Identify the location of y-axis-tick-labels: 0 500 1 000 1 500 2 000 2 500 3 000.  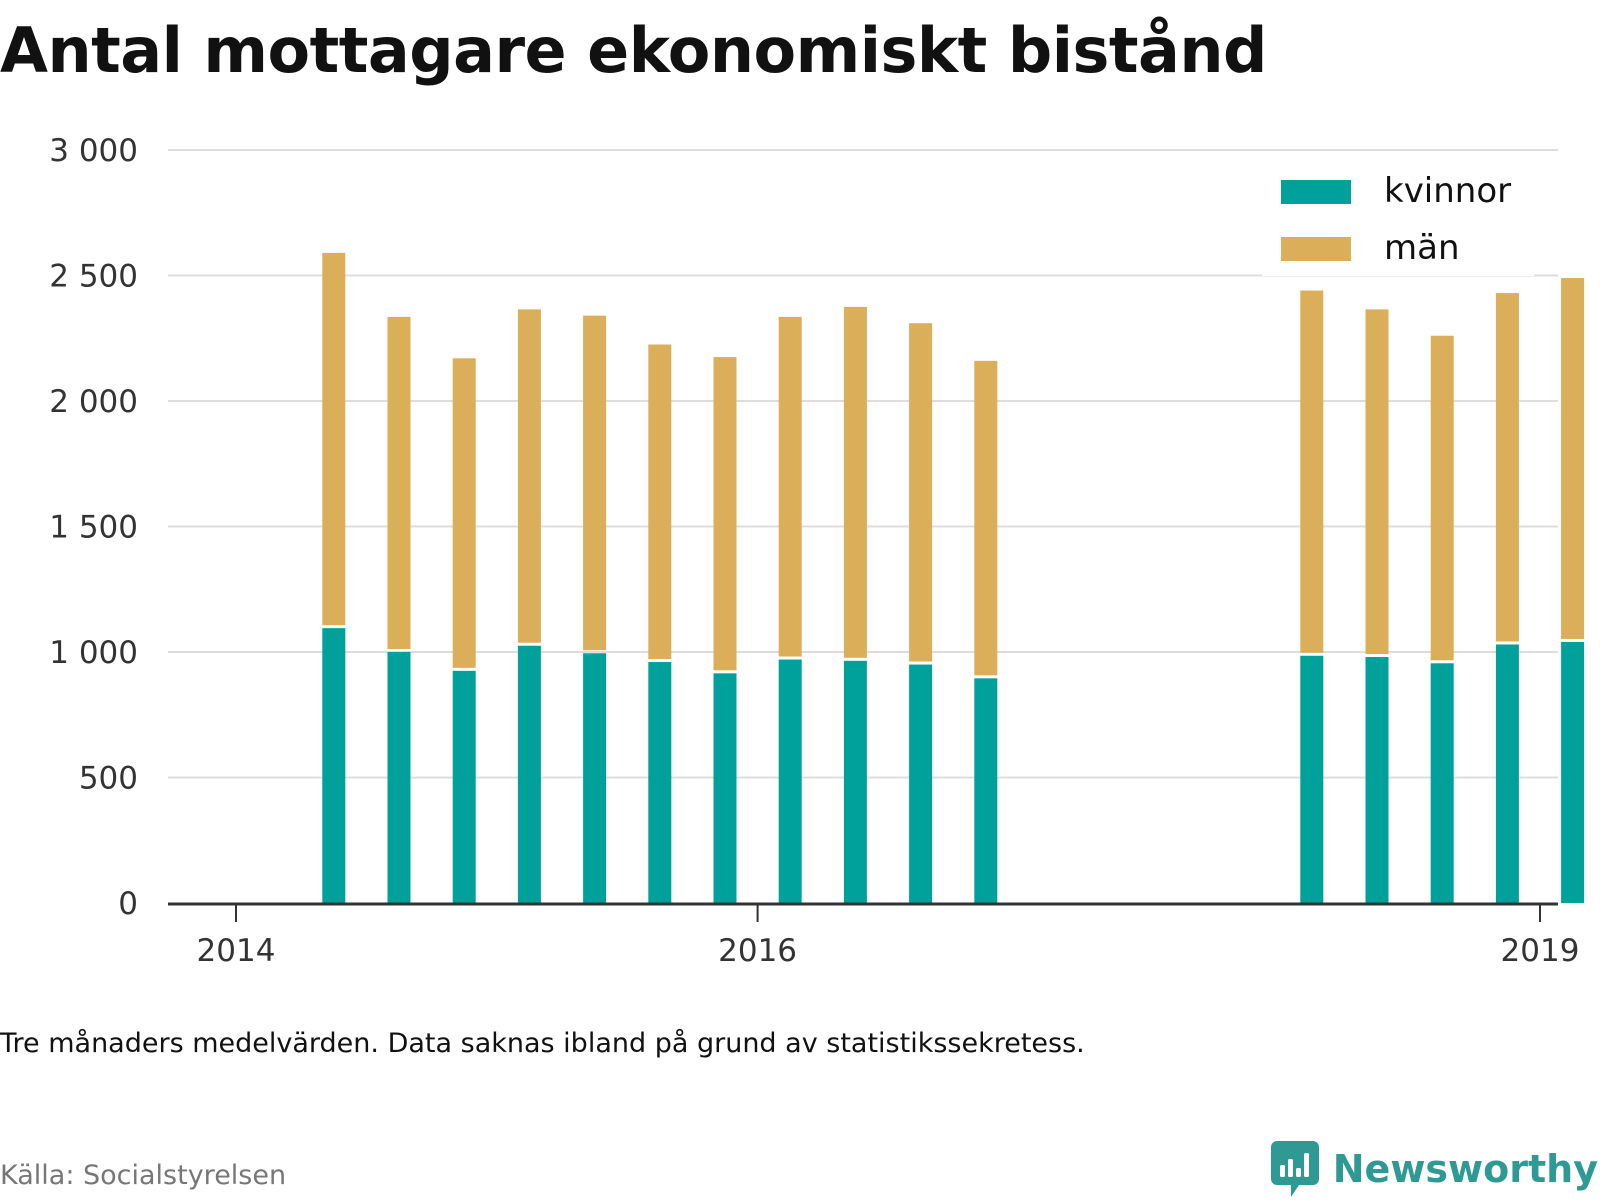
(93, 527).